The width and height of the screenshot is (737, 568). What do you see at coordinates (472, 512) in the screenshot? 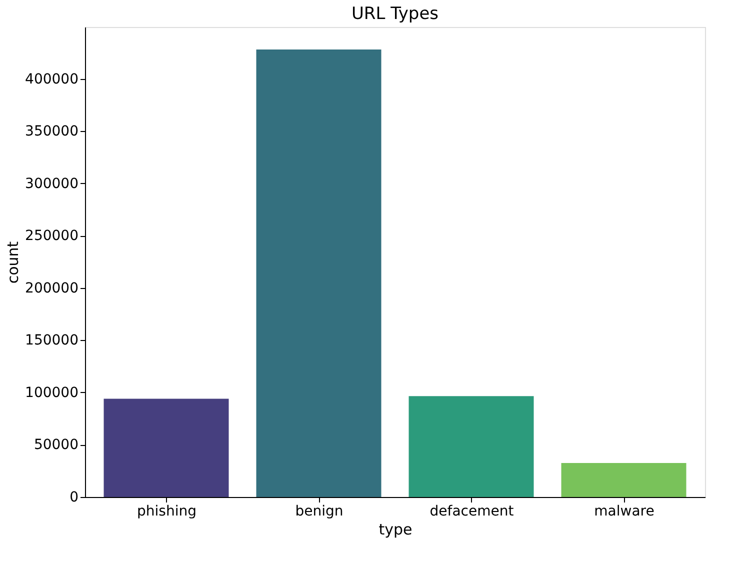
I see `x-tick-label: defacement` at bounding box center [472, 512].